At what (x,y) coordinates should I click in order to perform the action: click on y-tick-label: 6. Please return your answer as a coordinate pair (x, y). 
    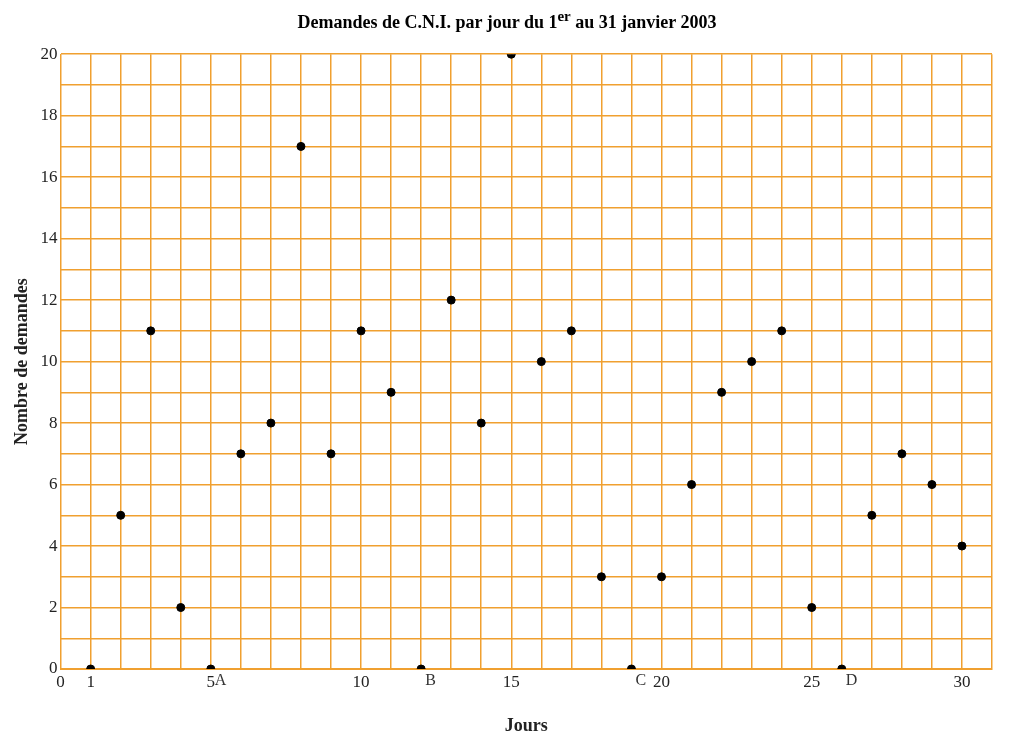
    Looking at the image, I should click on (53, 484).